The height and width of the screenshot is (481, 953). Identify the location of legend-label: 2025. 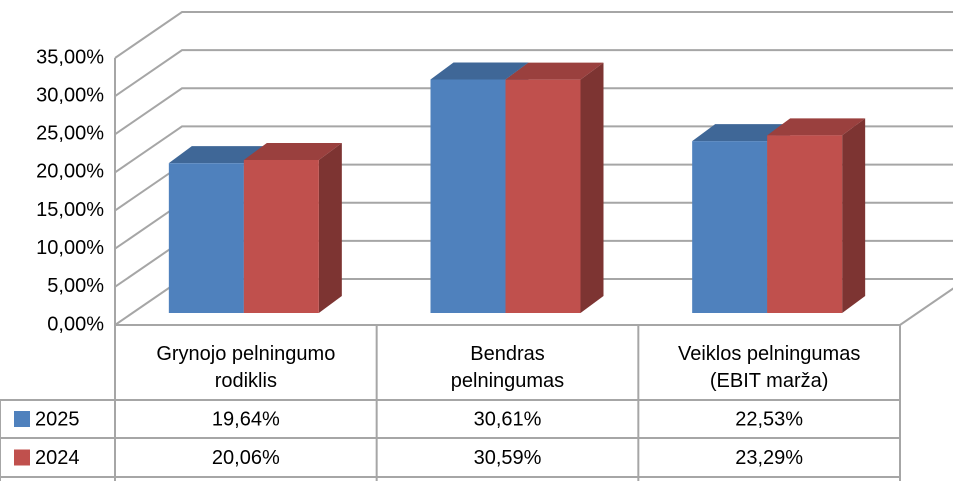
(57, 419).